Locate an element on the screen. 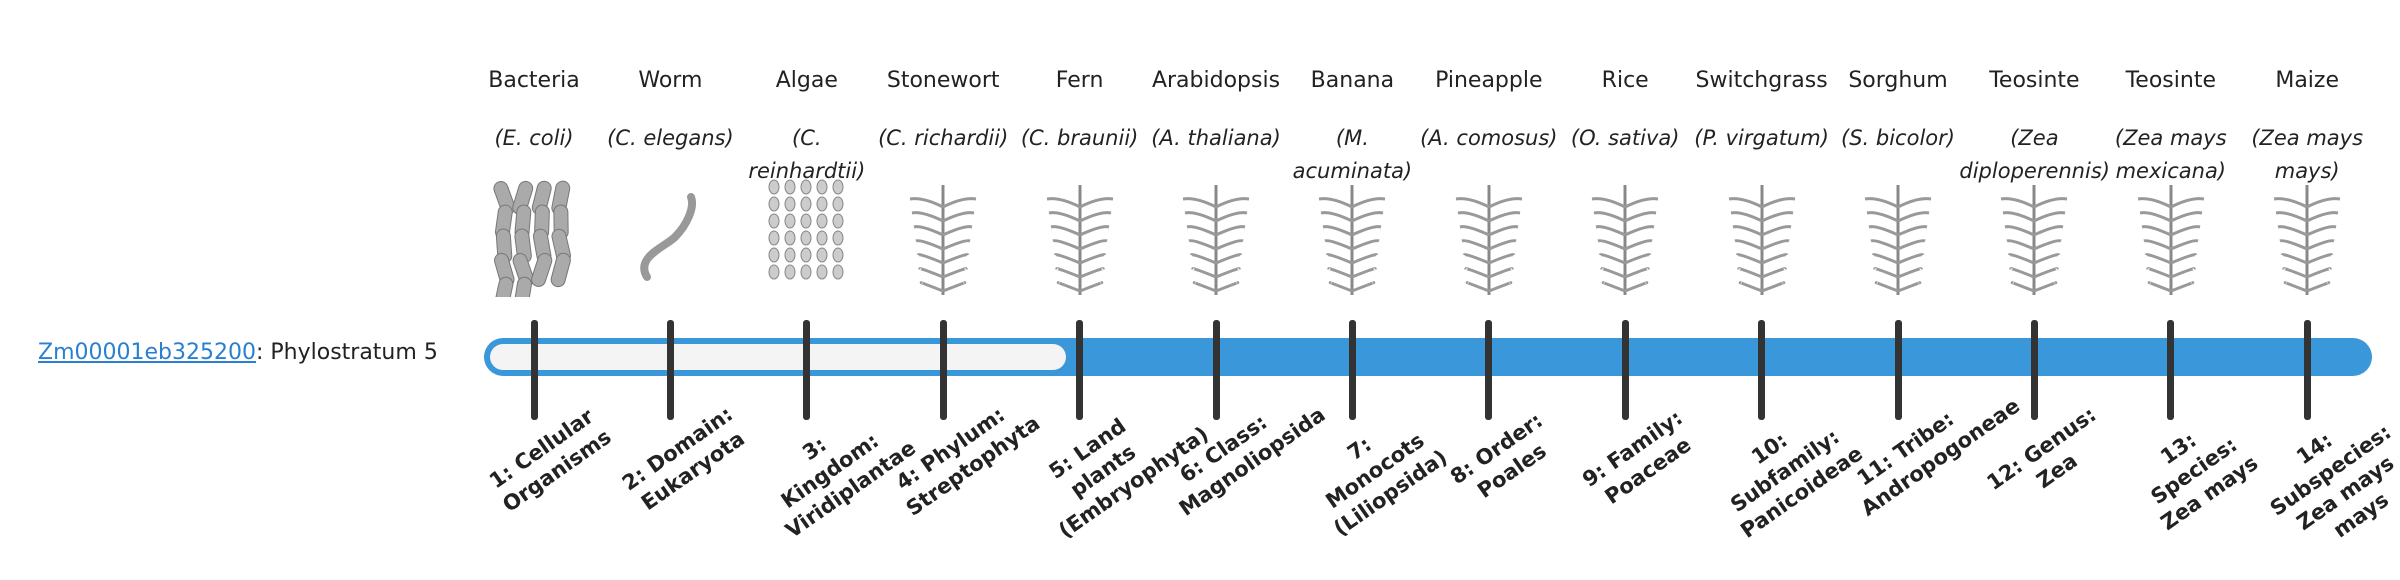 Image resolution: width=2400 pixels, height=580 pixels. gene-label: Zm00001eb325200: Phylostratum 5 is located at coordinates (238, 352).